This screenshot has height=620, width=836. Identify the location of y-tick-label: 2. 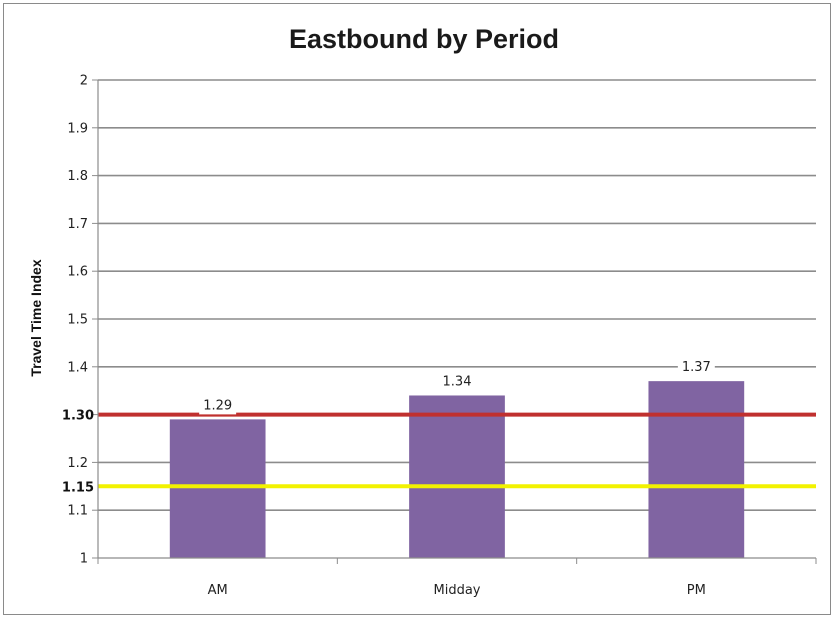
(84, 81).